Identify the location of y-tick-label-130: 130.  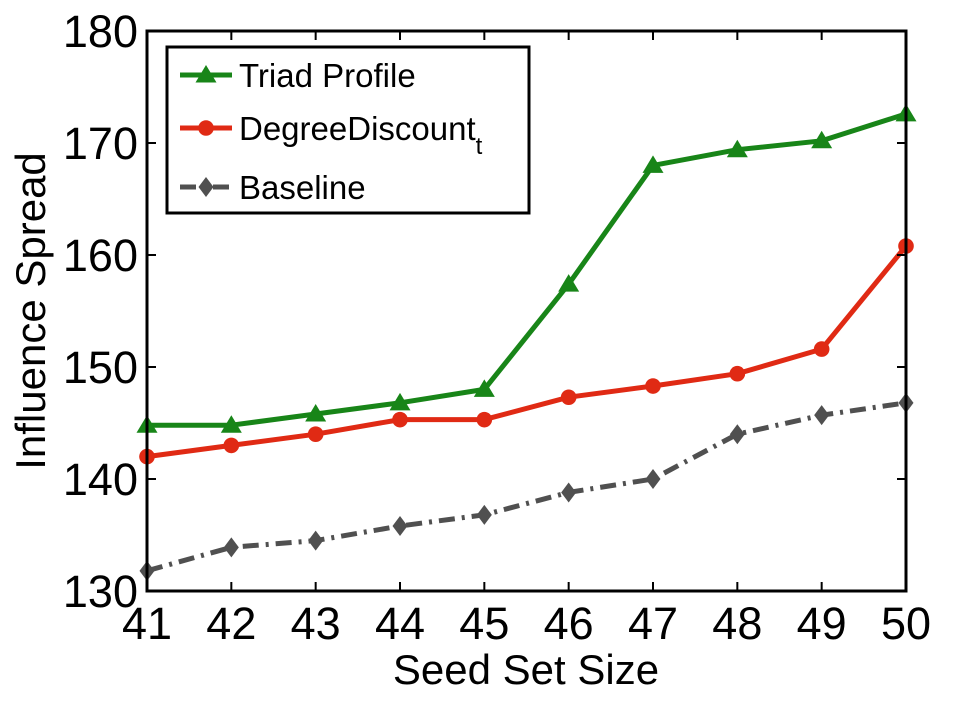
(100, 591).